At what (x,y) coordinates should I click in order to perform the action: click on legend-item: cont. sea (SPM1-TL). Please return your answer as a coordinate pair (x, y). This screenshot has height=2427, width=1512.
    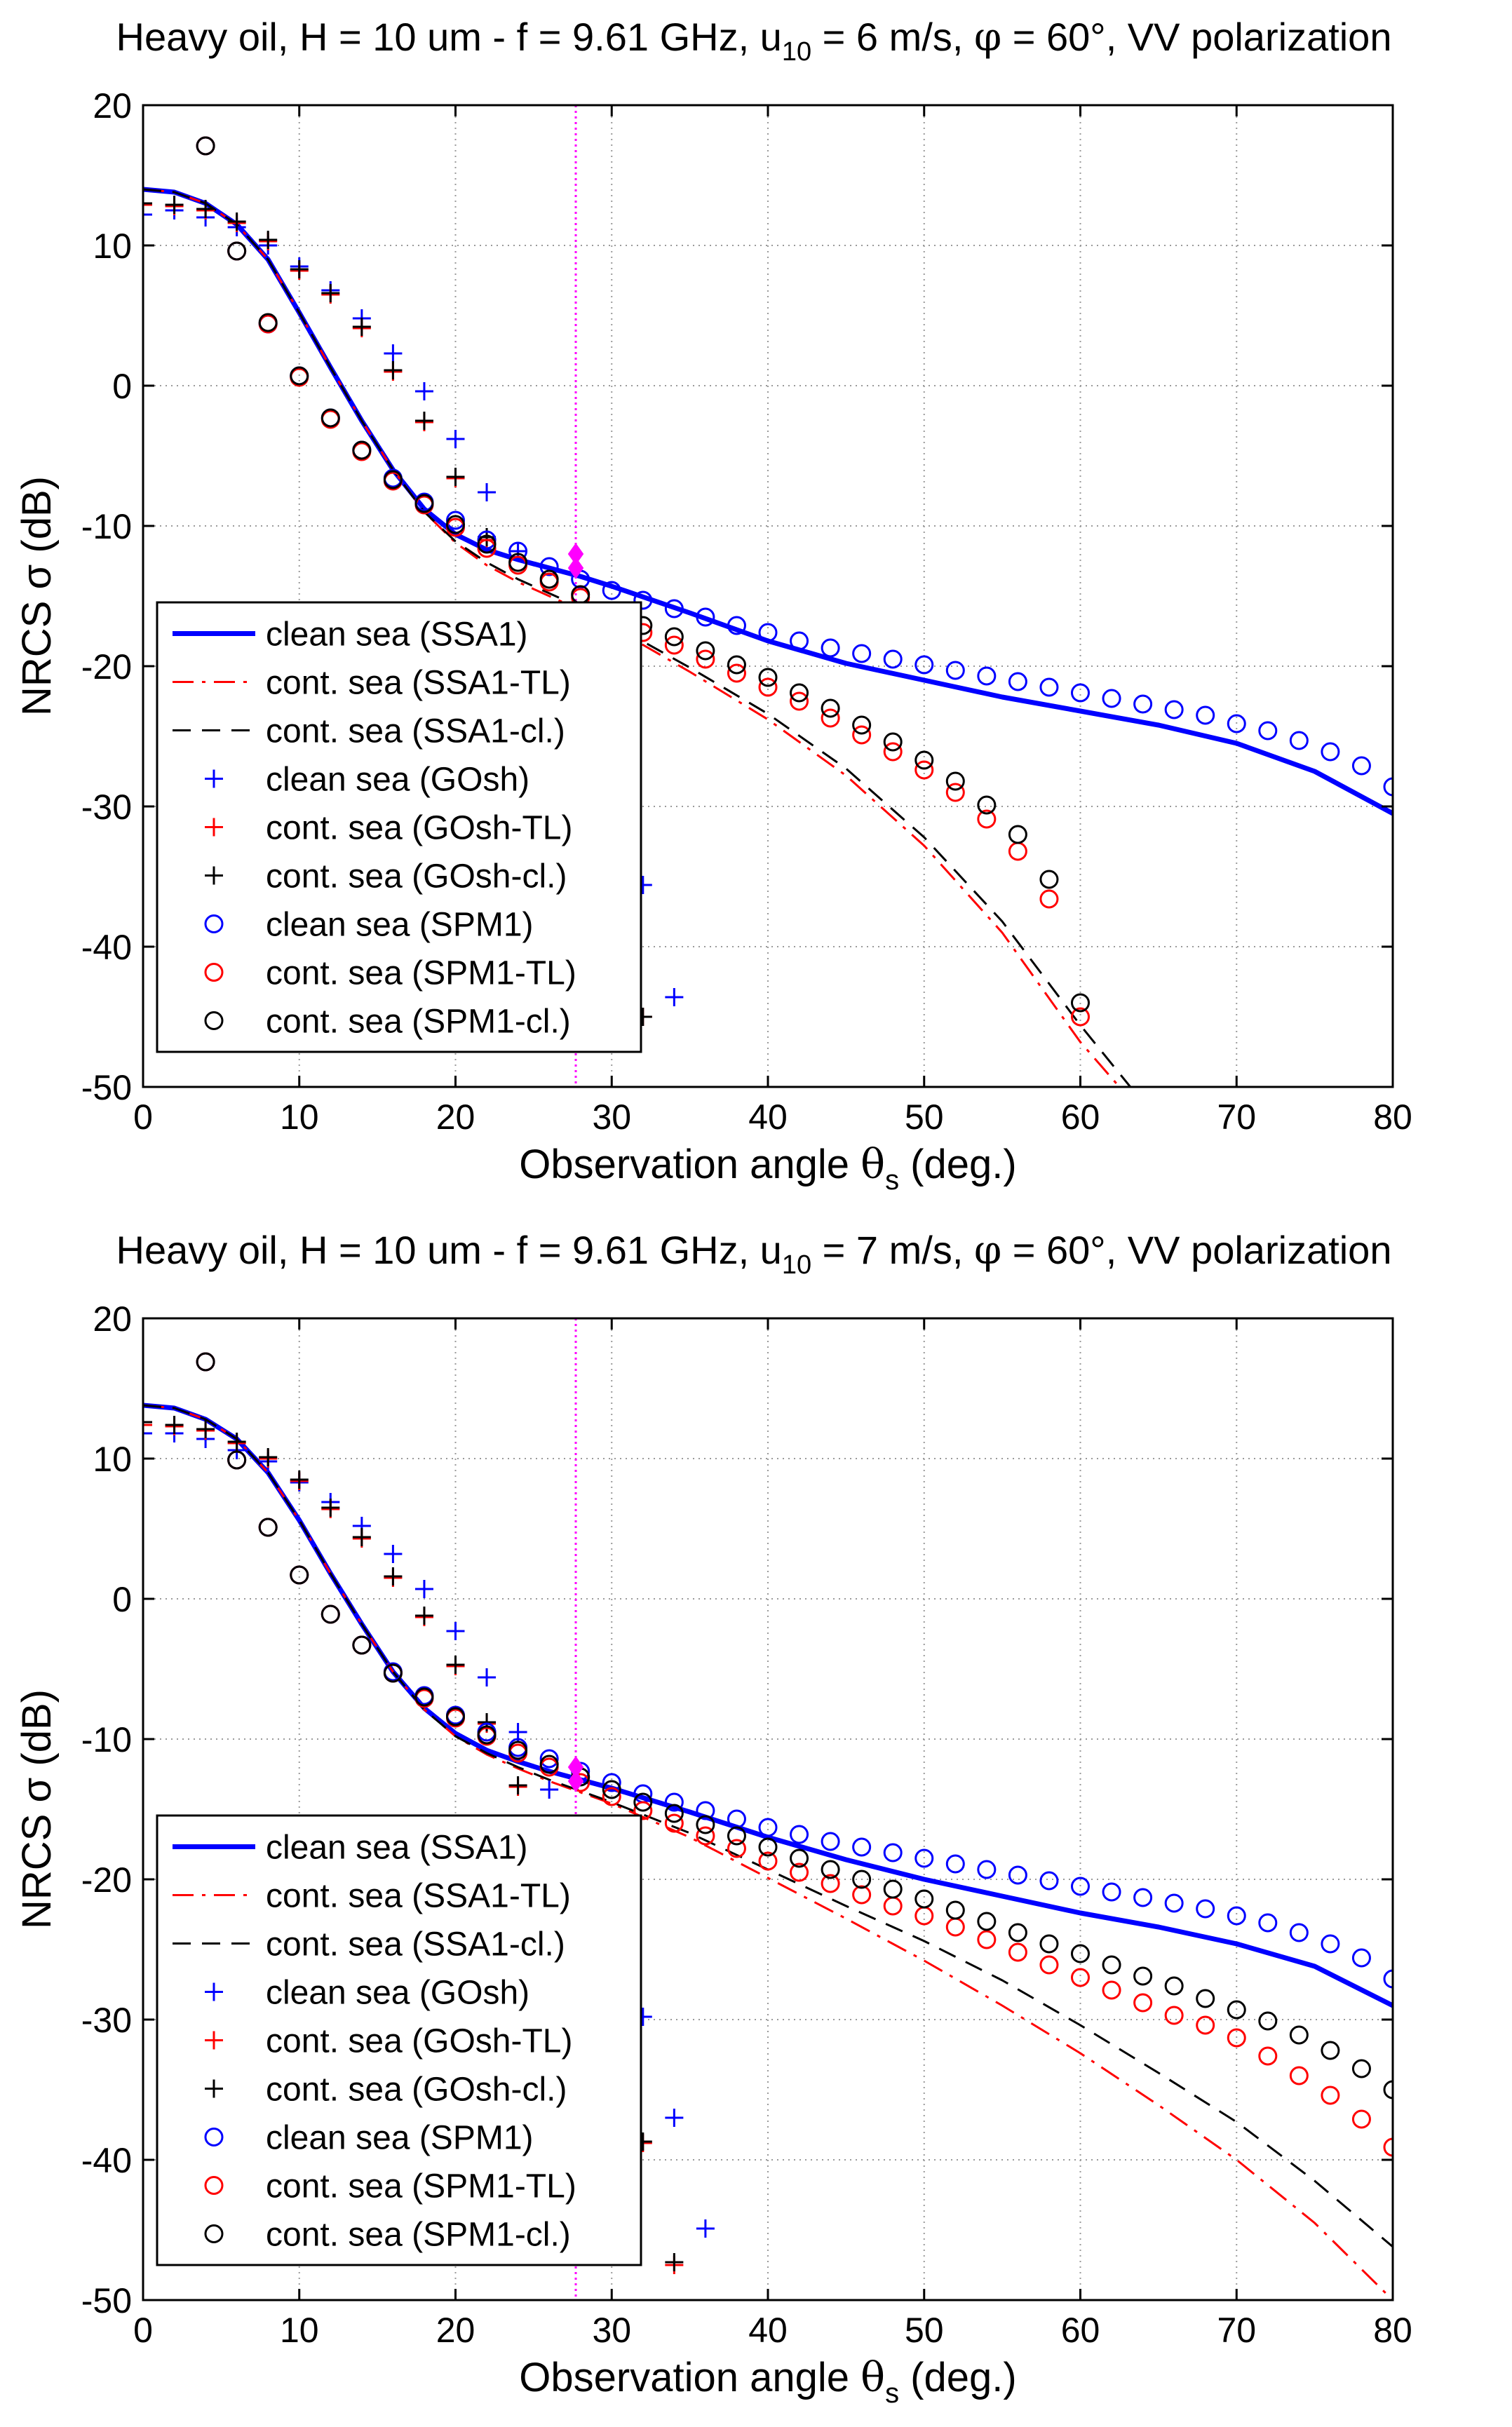
    Looking at the image, I should click on (390, 2186).